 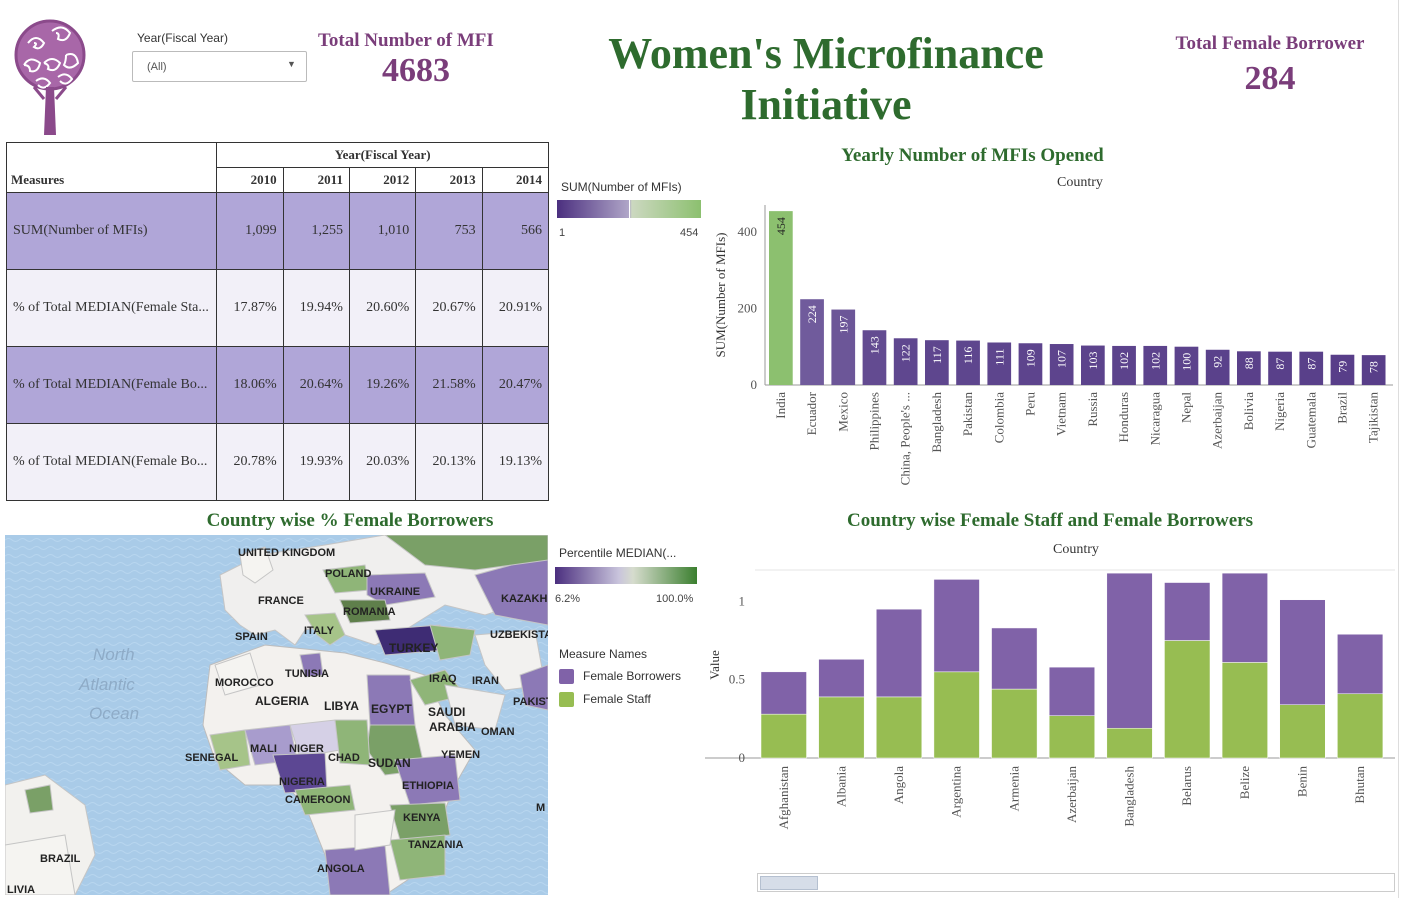 What do you see at coordinates (1249, 363) in the screenshot?
I see `bar-value-label: 88` at bounding box center [1249, 363].